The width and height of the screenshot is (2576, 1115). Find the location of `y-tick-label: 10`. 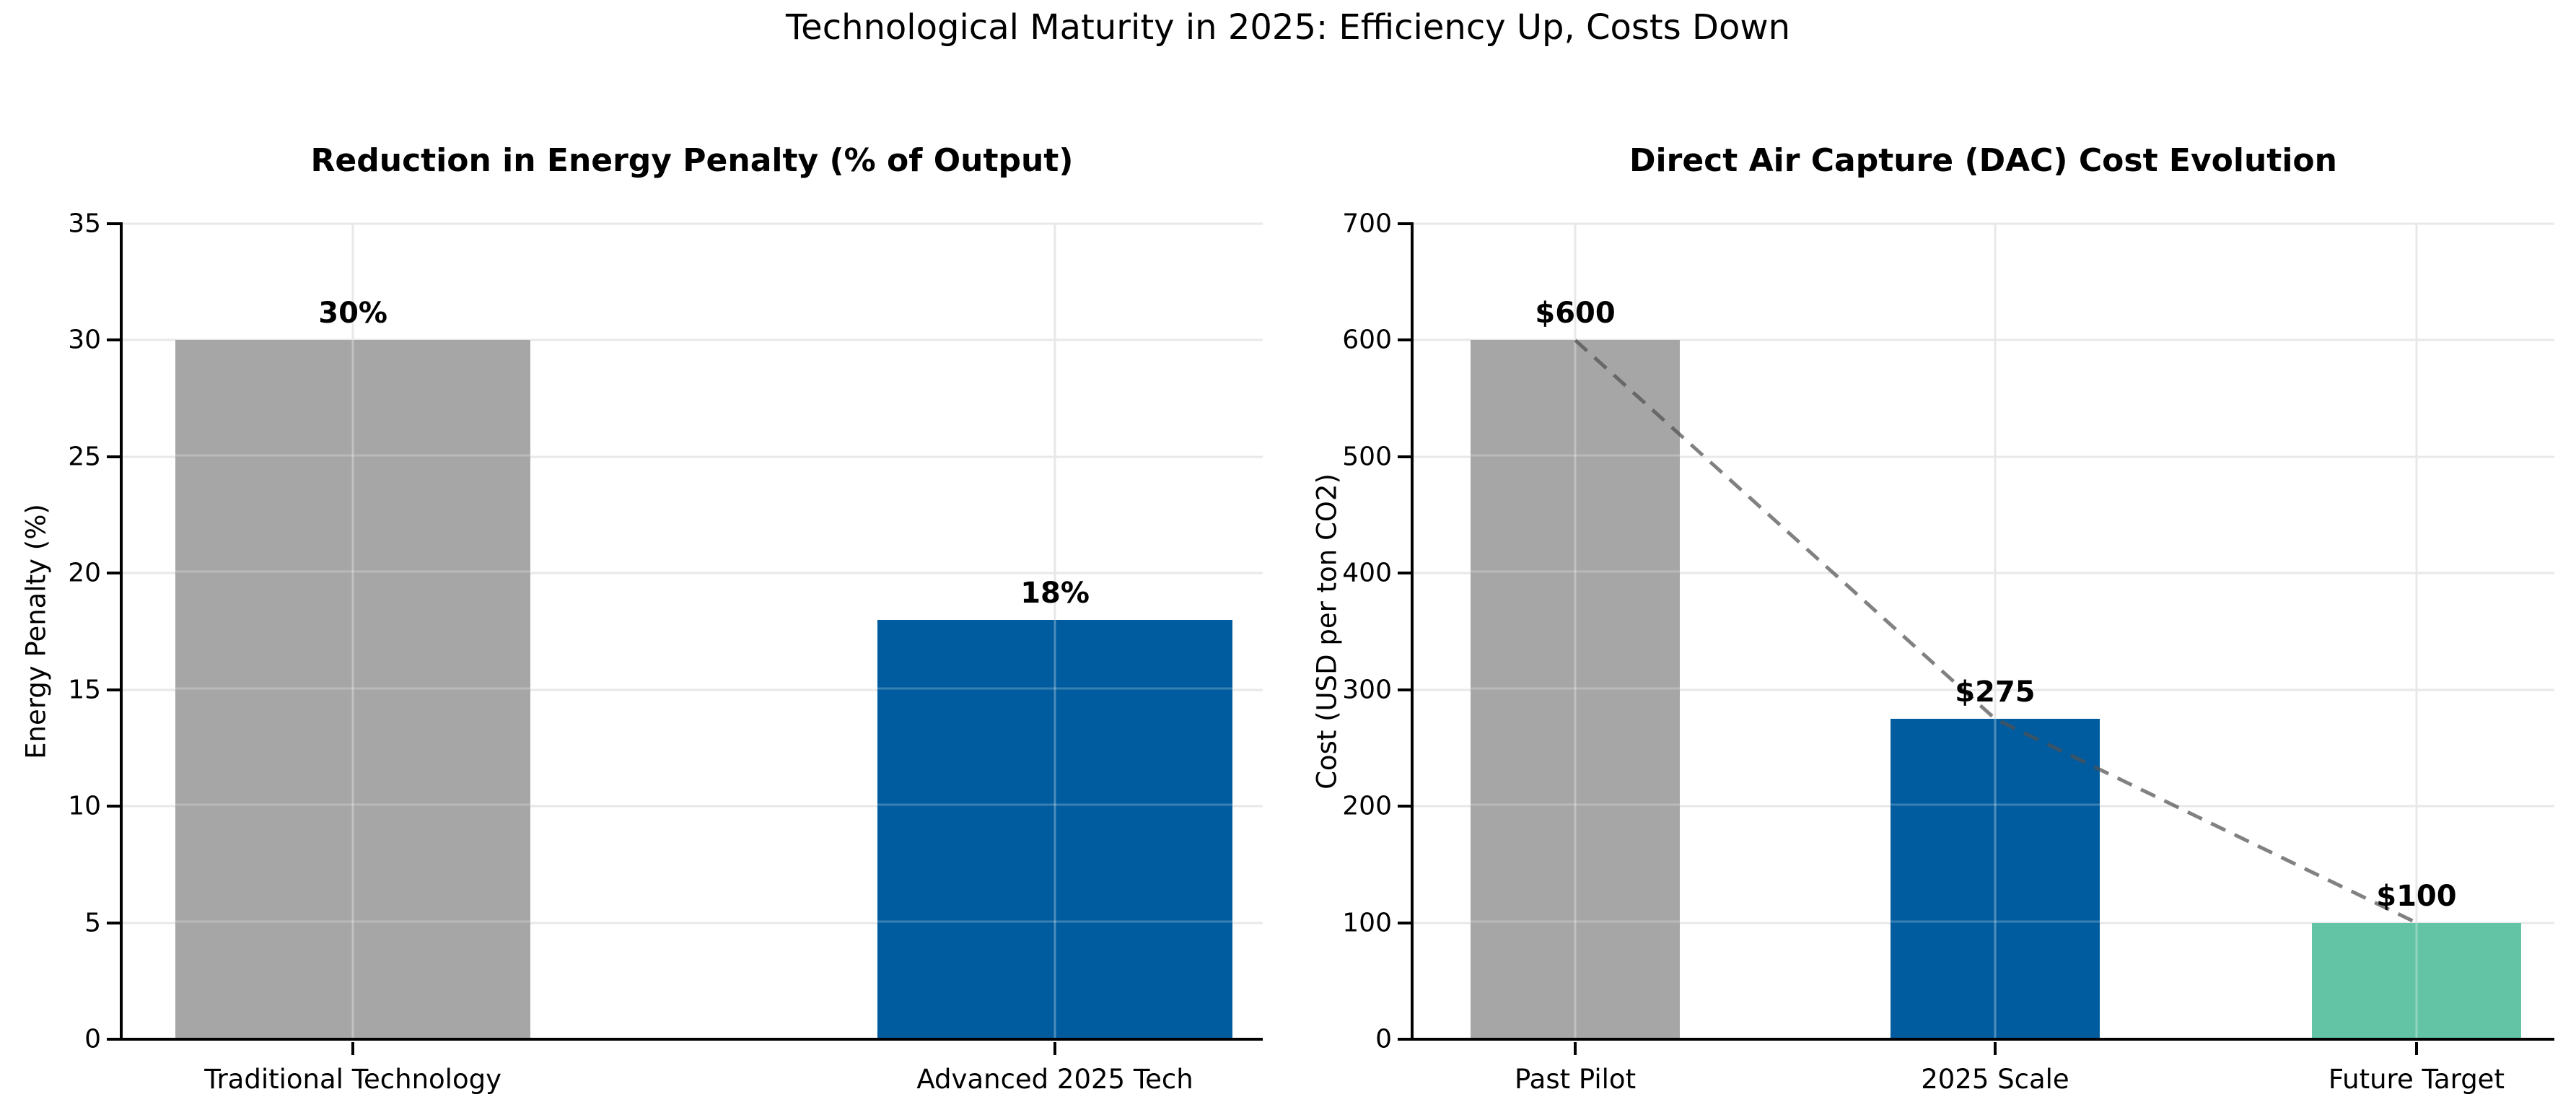

y-tick-label: 10 is located at coordinates (84, 806).